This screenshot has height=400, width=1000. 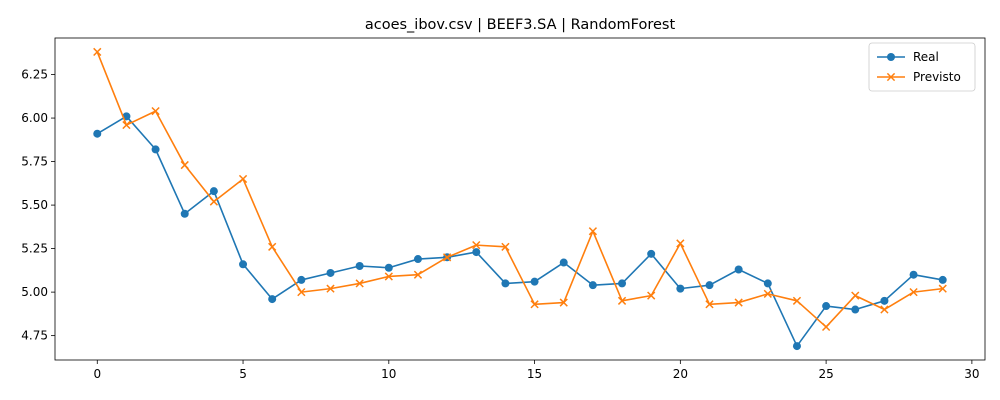 I want to click on y-tick-label: 6.25, so click(x=34, y=75).